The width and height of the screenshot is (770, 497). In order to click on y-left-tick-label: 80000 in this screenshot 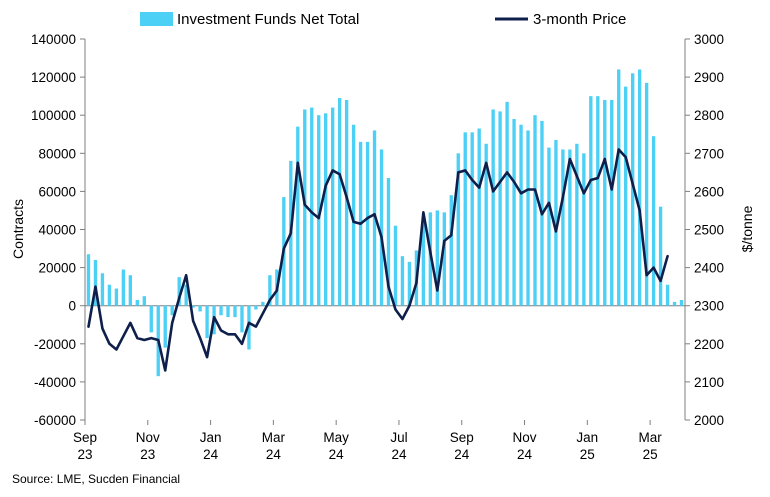, I will do `click(57, 153)`.